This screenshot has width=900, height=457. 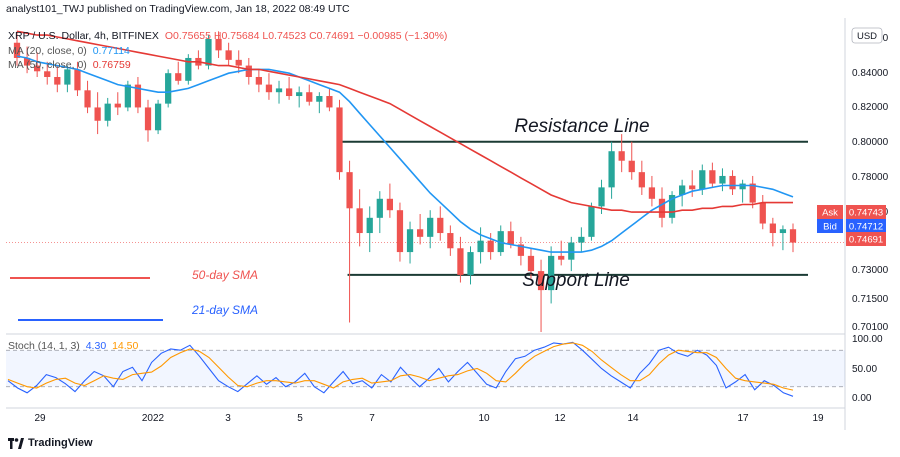 What do you see at coordinates (867, 35) in the screenshot?
I see `currency-badge-box` at bounding box center [867, 35].